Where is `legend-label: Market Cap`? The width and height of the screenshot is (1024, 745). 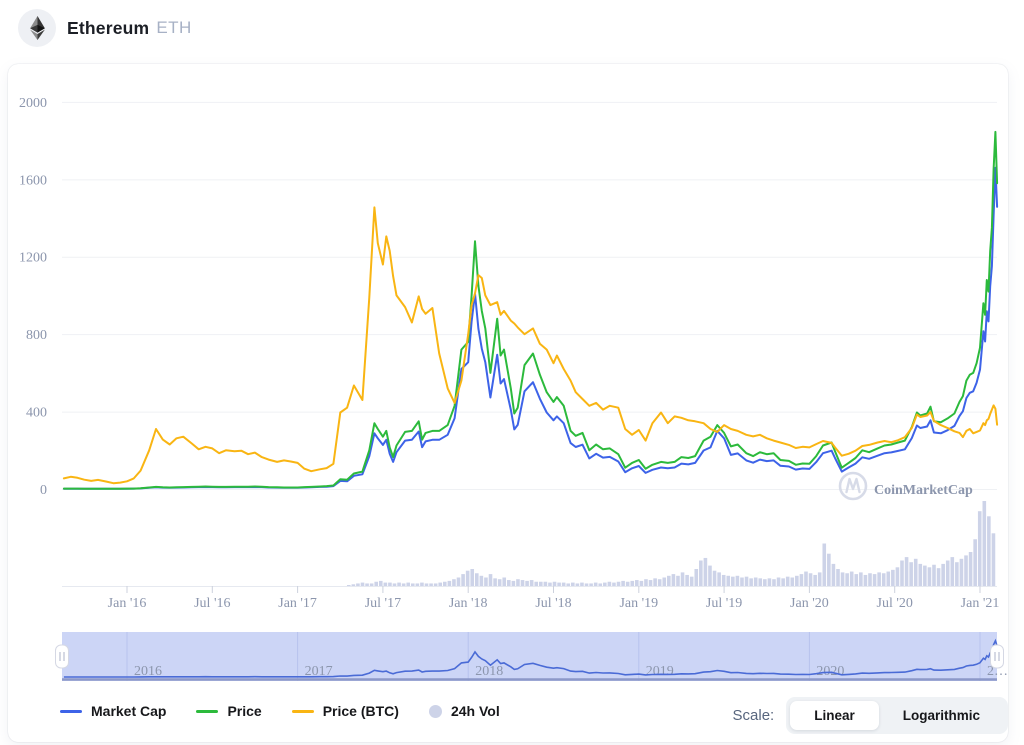
legend-label: Market Cap is located at coordinates (129, 711).